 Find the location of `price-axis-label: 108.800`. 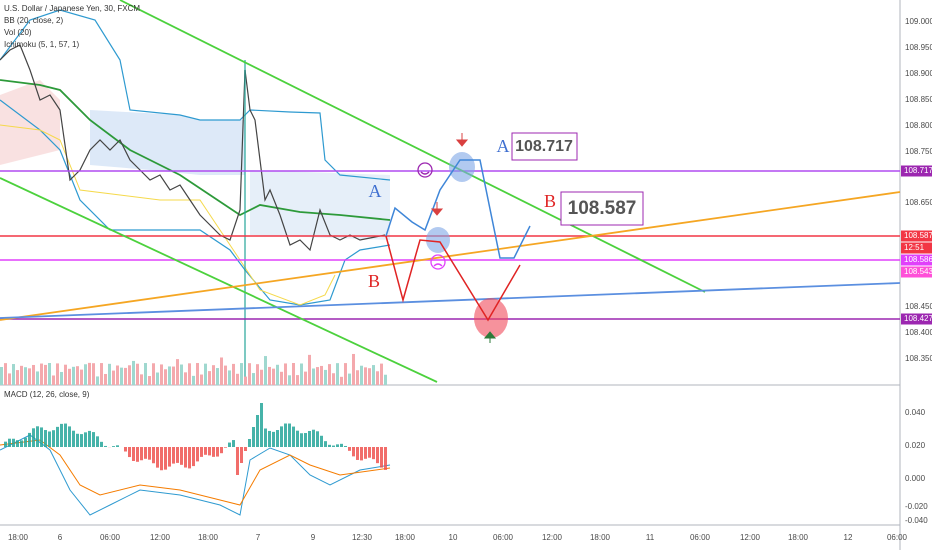

price-axis-label: 108.800 is located at coordinates (918, 125).